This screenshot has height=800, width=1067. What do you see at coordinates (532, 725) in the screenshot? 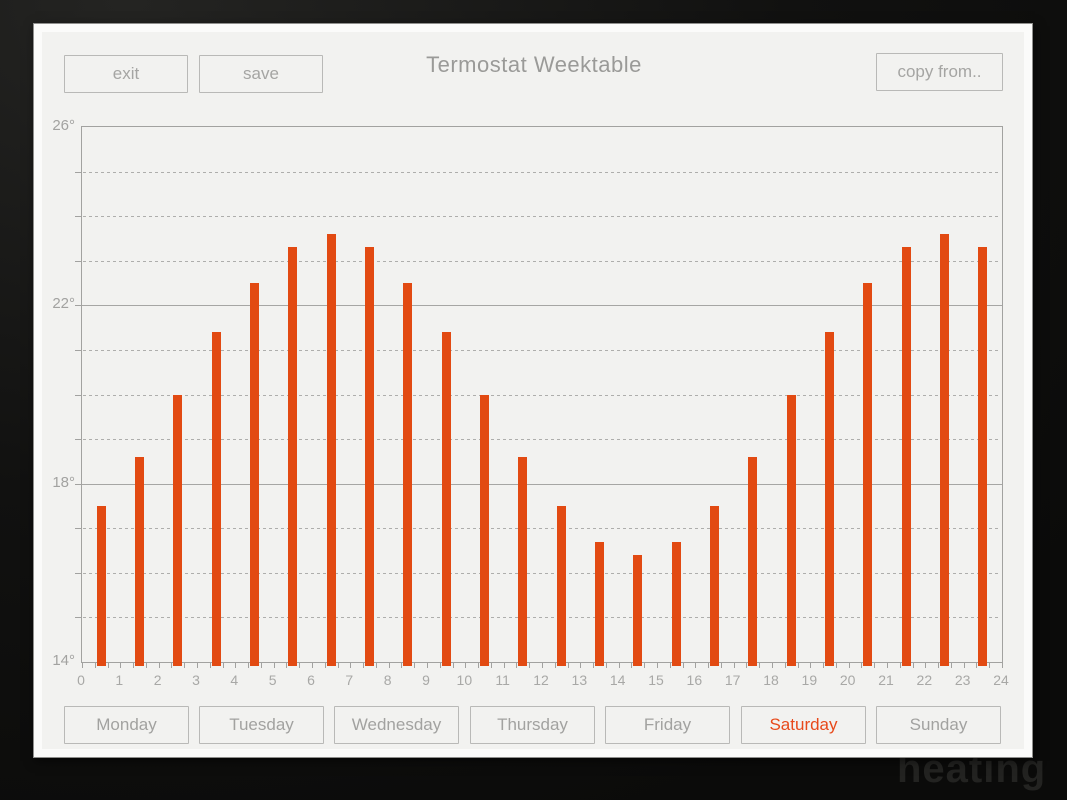
I see `day-tab-thursday: Thursday` at bounding box center [532, 725].